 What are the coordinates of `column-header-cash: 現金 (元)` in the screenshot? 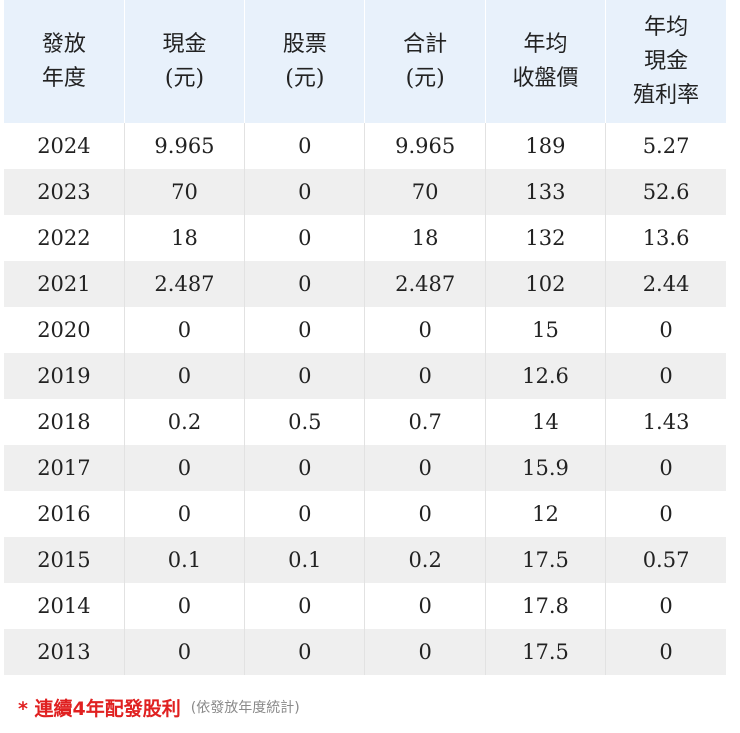 It's located at (185, 61).